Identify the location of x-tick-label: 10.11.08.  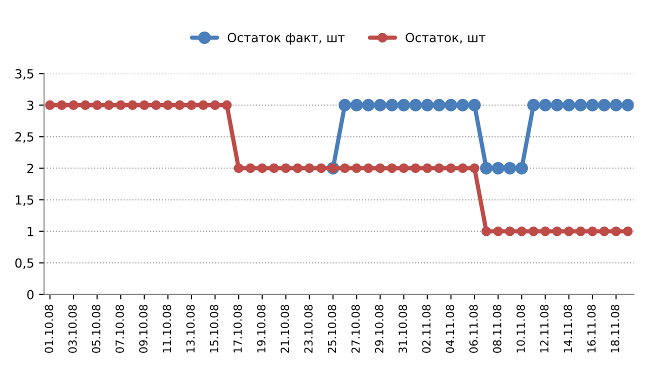
(520, 328).